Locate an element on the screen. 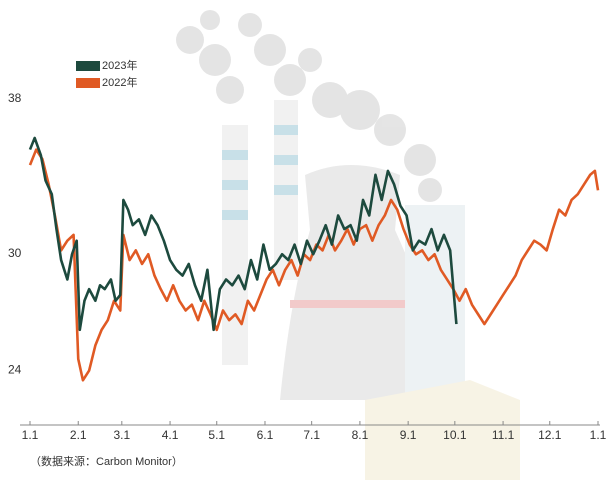 Image resolution: width=607 pixels, height=502 pixels. x-tick-label: 11.1 is located at coordinates (503, 435).